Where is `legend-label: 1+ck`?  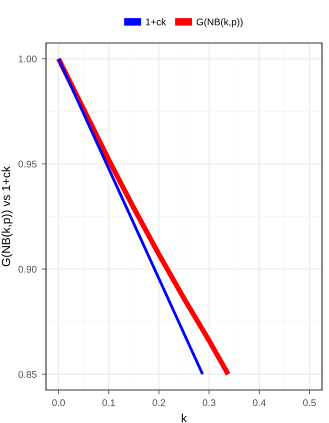
legend-label: 1+ck is located at coordinates (156, 22).